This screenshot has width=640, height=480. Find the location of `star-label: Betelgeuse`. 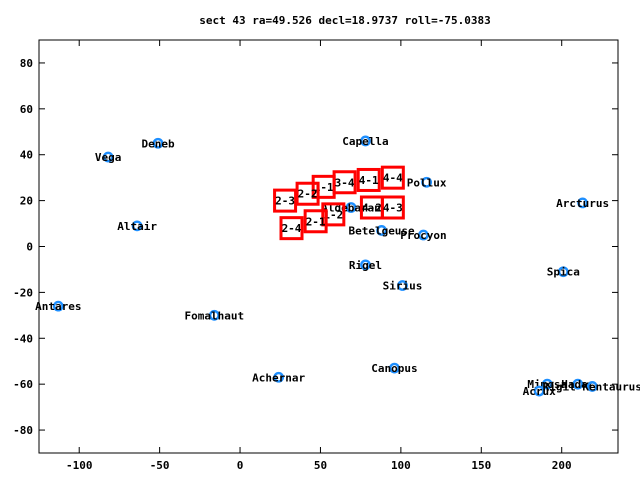

star-label: Betelgeuse is located at coordinates (381, 230).